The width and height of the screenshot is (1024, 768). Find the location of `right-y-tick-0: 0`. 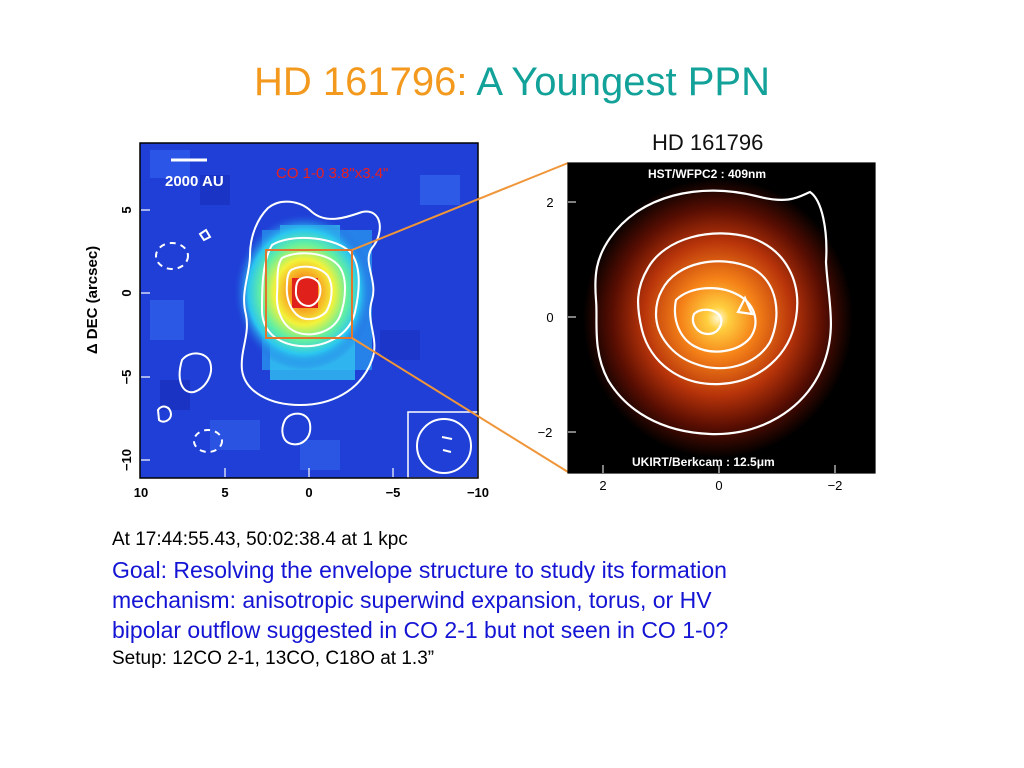

right-y-tick-0: 0 is located at coordinates (549, 317).